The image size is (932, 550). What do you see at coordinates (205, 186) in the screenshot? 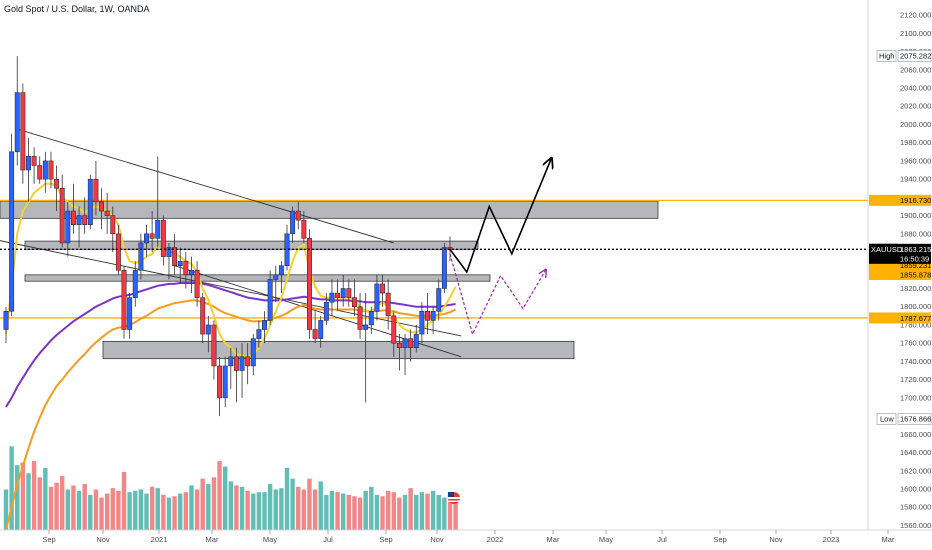
I see `trendline` at bounding box center [205, 186].